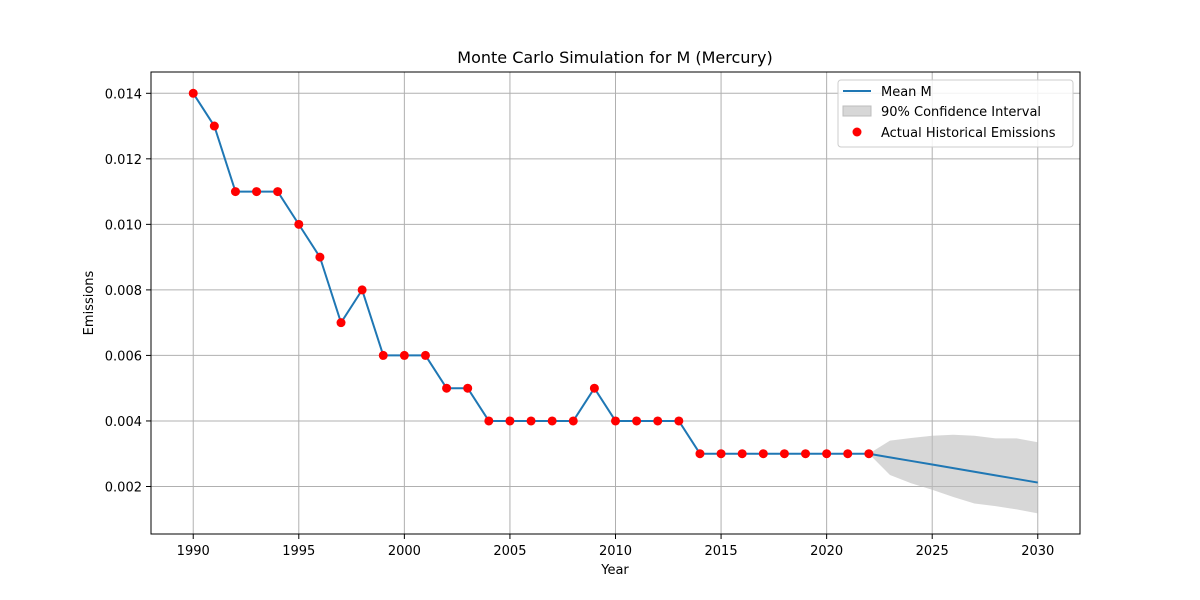  What do you see at coordinates (857, 111) in the screenshot?
I see `legend-band-swatch` at bounding box center [857, 111].